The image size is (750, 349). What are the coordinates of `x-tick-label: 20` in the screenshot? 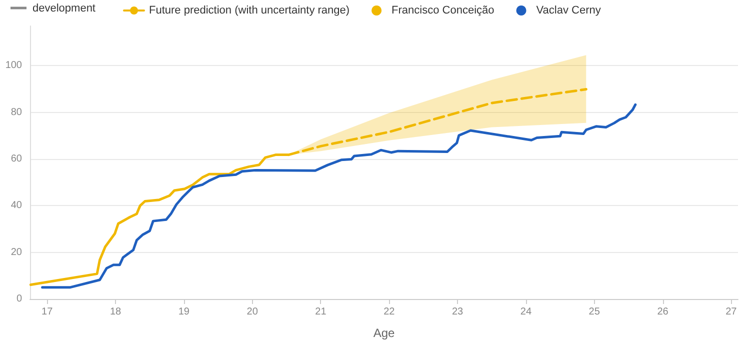 It's located at (252, 312).